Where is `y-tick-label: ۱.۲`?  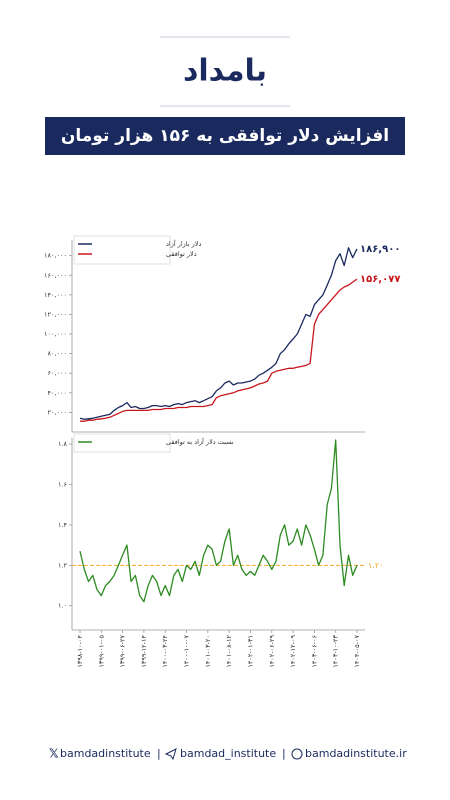
y-tick-label: ۱.۲ is located at coordinates (63, 565).